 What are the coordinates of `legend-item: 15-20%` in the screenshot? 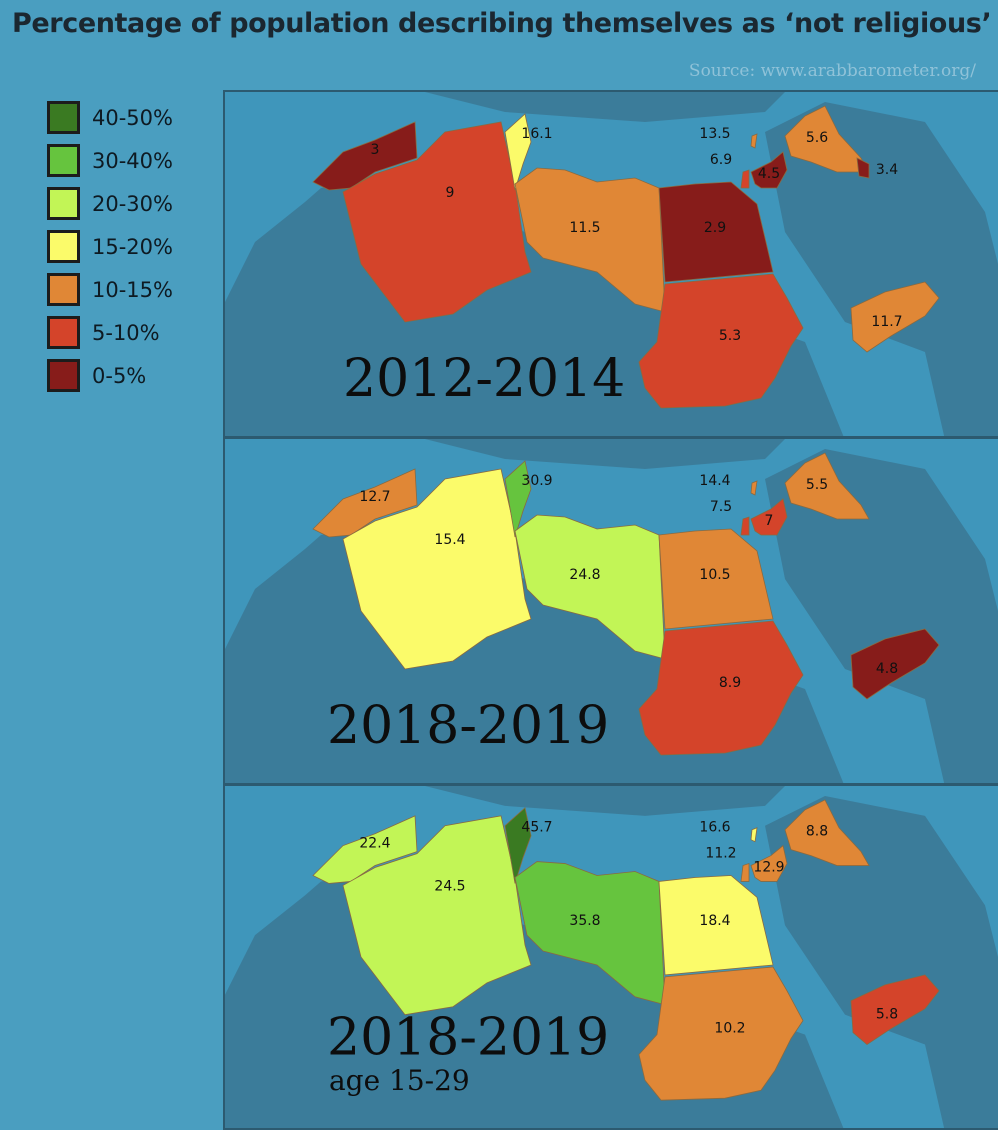 It's located at (110, 246).